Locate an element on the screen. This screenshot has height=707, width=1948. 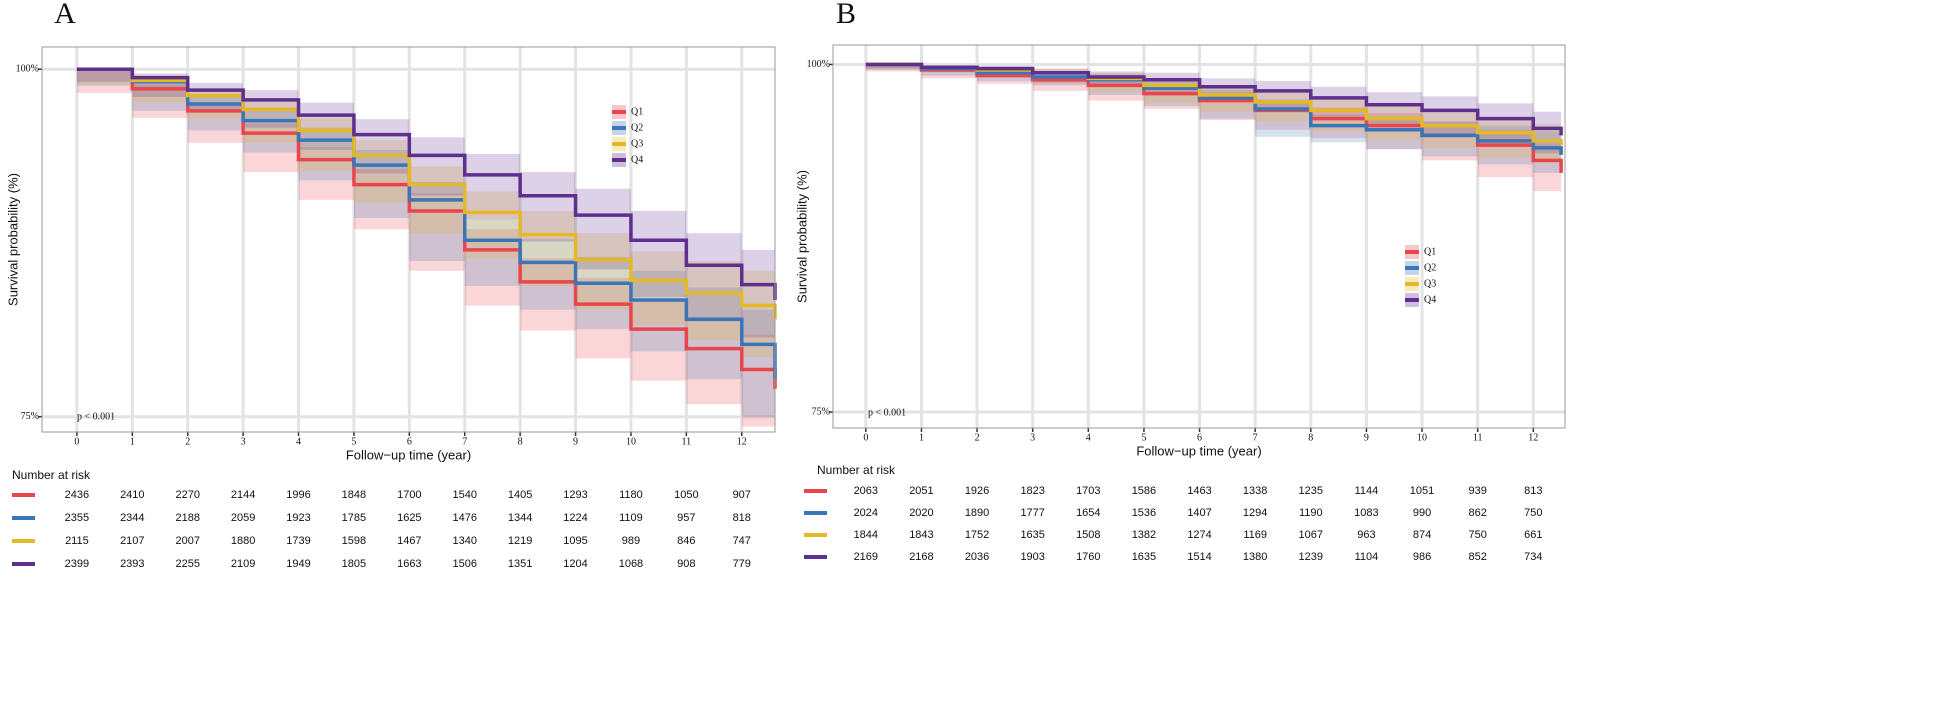
risk-count: 2188 is located at coordinates (187, 518).